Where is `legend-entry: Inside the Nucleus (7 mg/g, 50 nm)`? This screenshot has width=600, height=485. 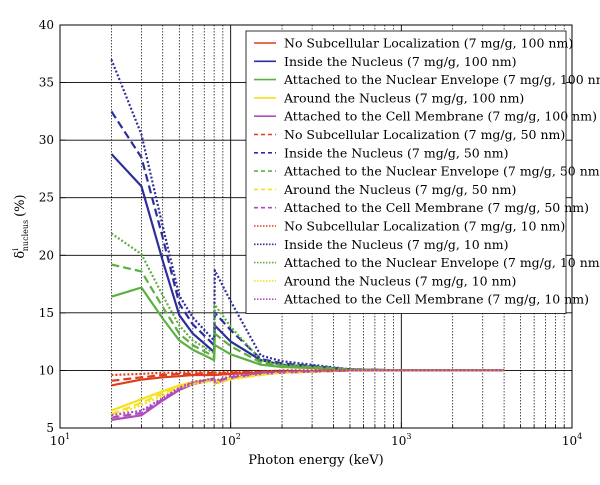 legend-entry: Inside the Nucleus (7 mg/g, 50 nm) is located at coordinates (396, 152).